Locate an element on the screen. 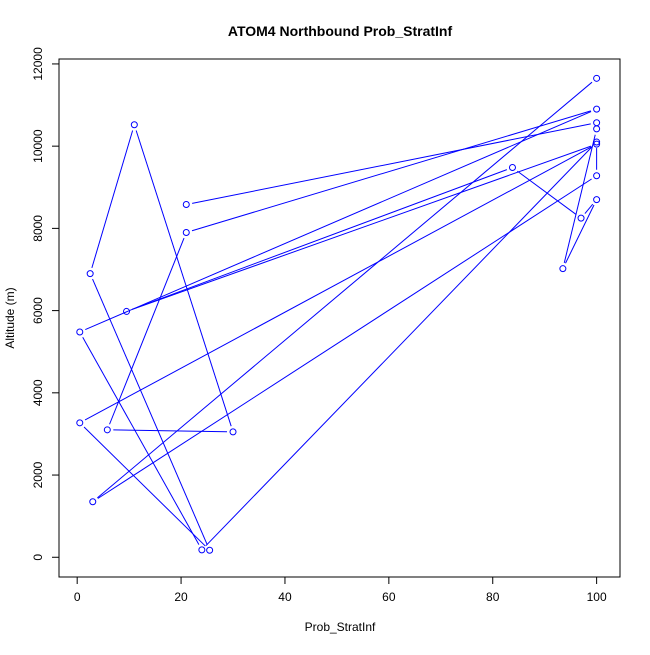 The image size is (650, 655). chart-title: ATOM4 Northbound Prob_StratInf is located at coordinates (340, 31).